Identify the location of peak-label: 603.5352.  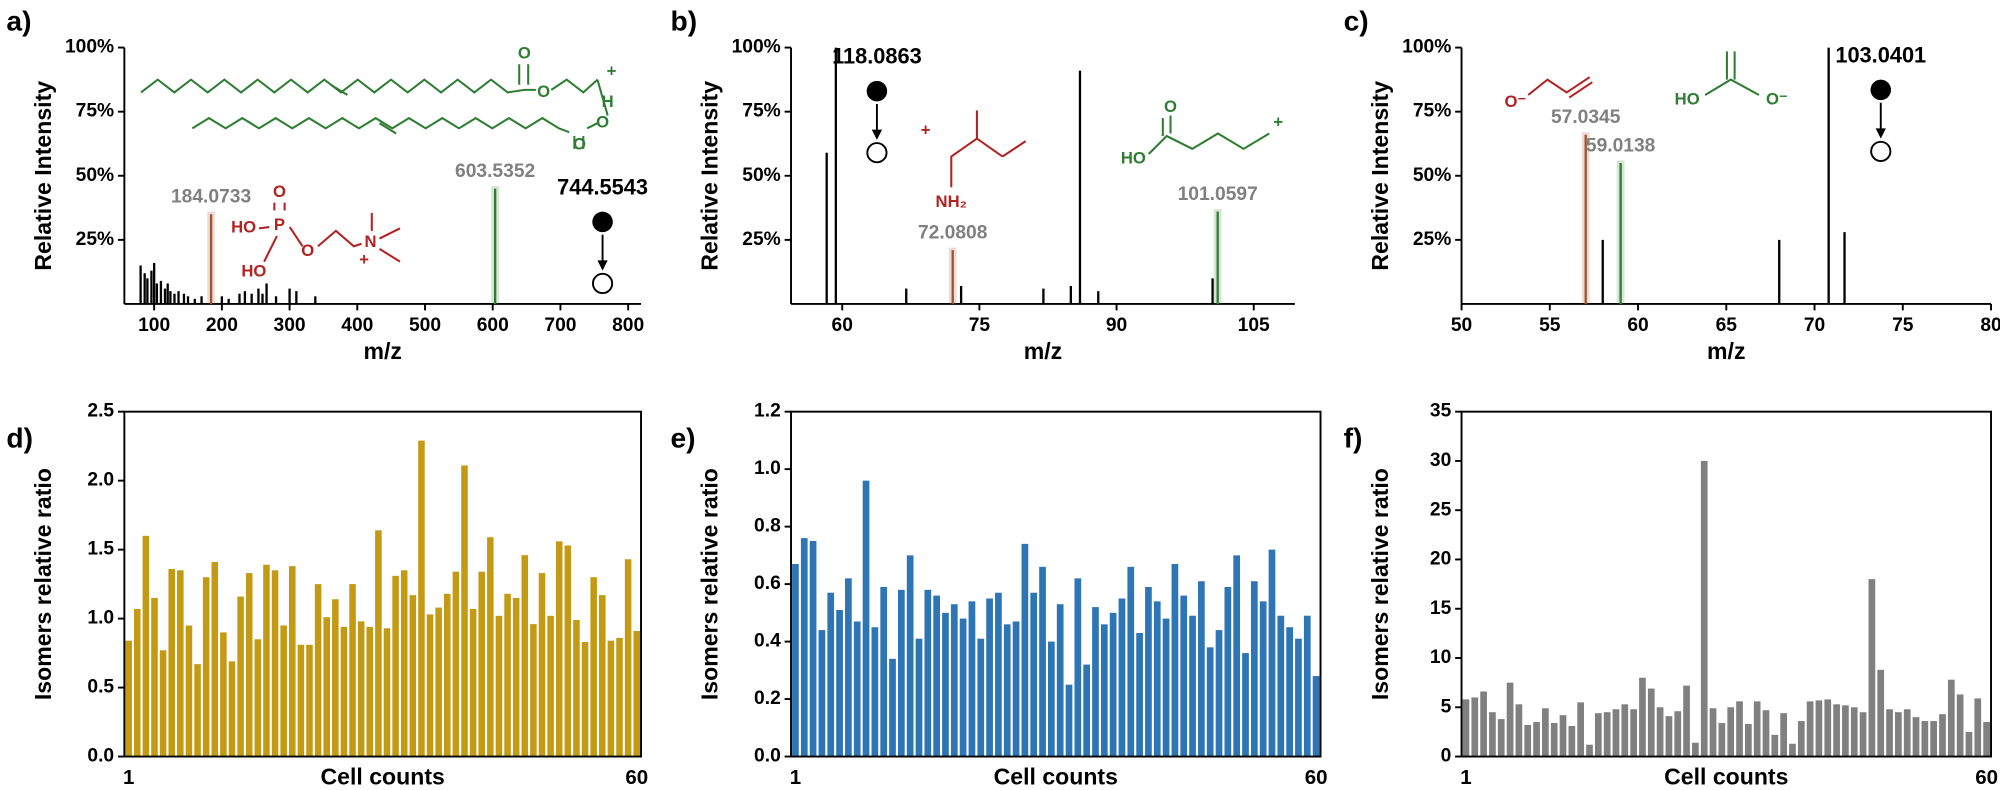
(495, 171).